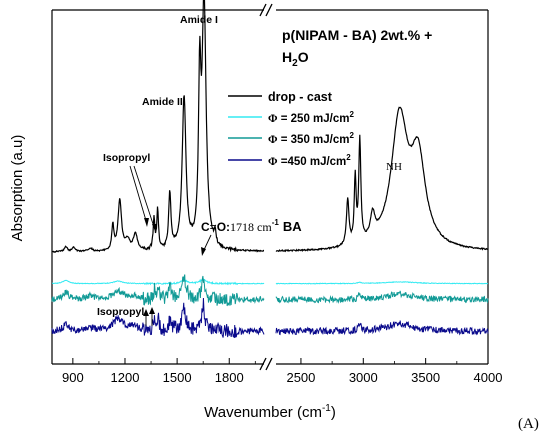  I want to click on x-tick-label-4000: 4000, so click(488, 377).